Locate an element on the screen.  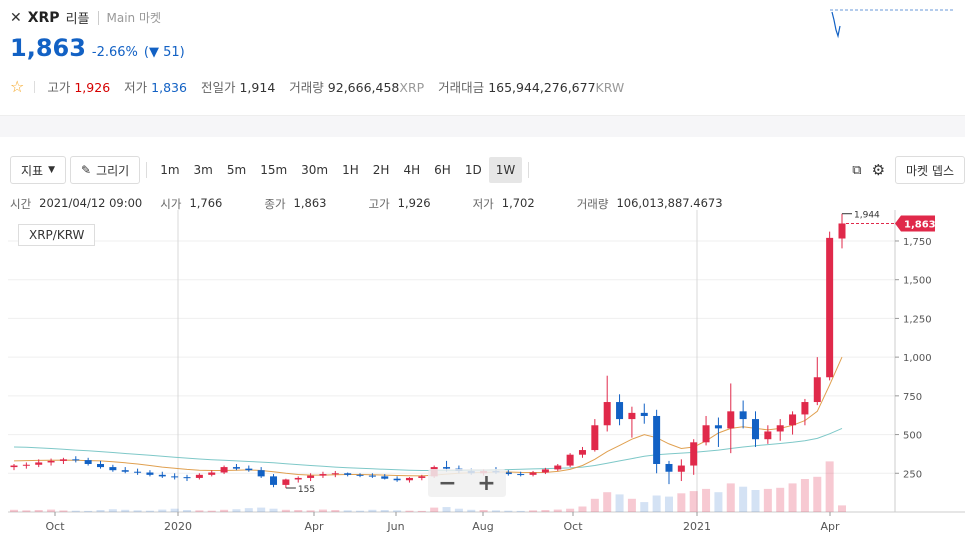
market-depth-button: 마켓 뎁스 is located at coordinates (930, 170).